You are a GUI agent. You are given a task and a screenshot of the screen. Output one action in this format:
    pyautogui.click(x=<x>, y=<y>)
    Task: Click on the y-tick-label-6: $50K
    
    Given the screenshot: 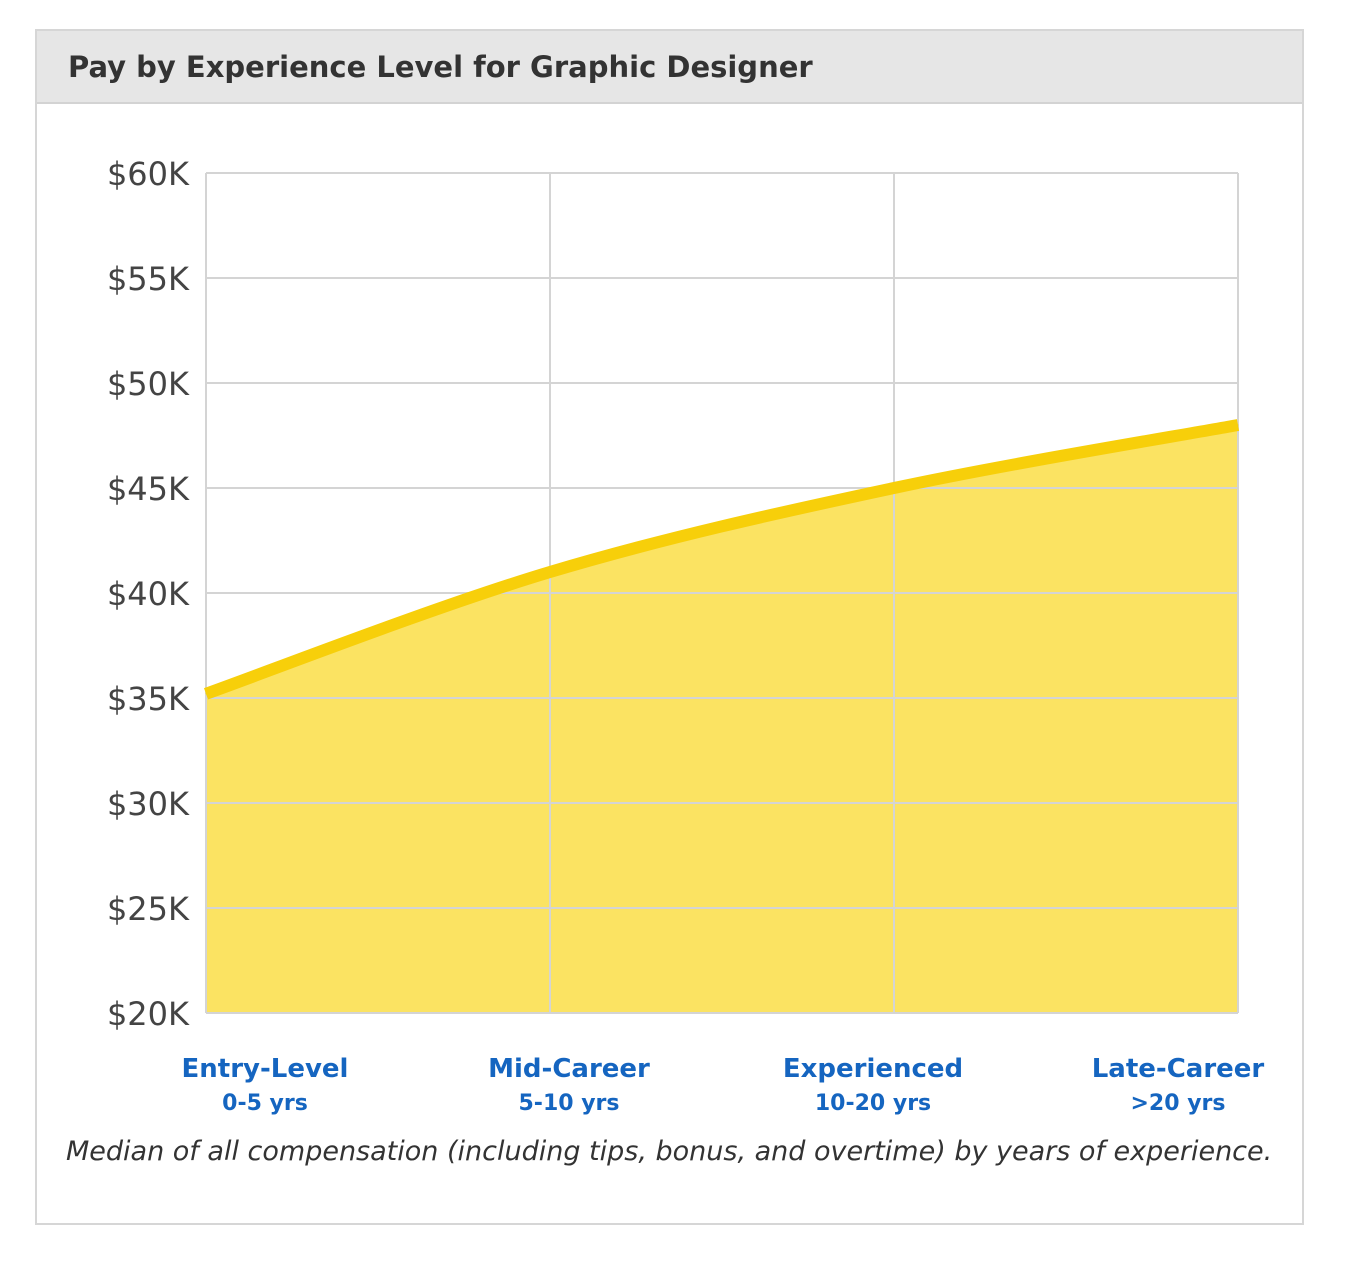 What is the action you would take?
    pyautogui.click(x=148, y=384)
    